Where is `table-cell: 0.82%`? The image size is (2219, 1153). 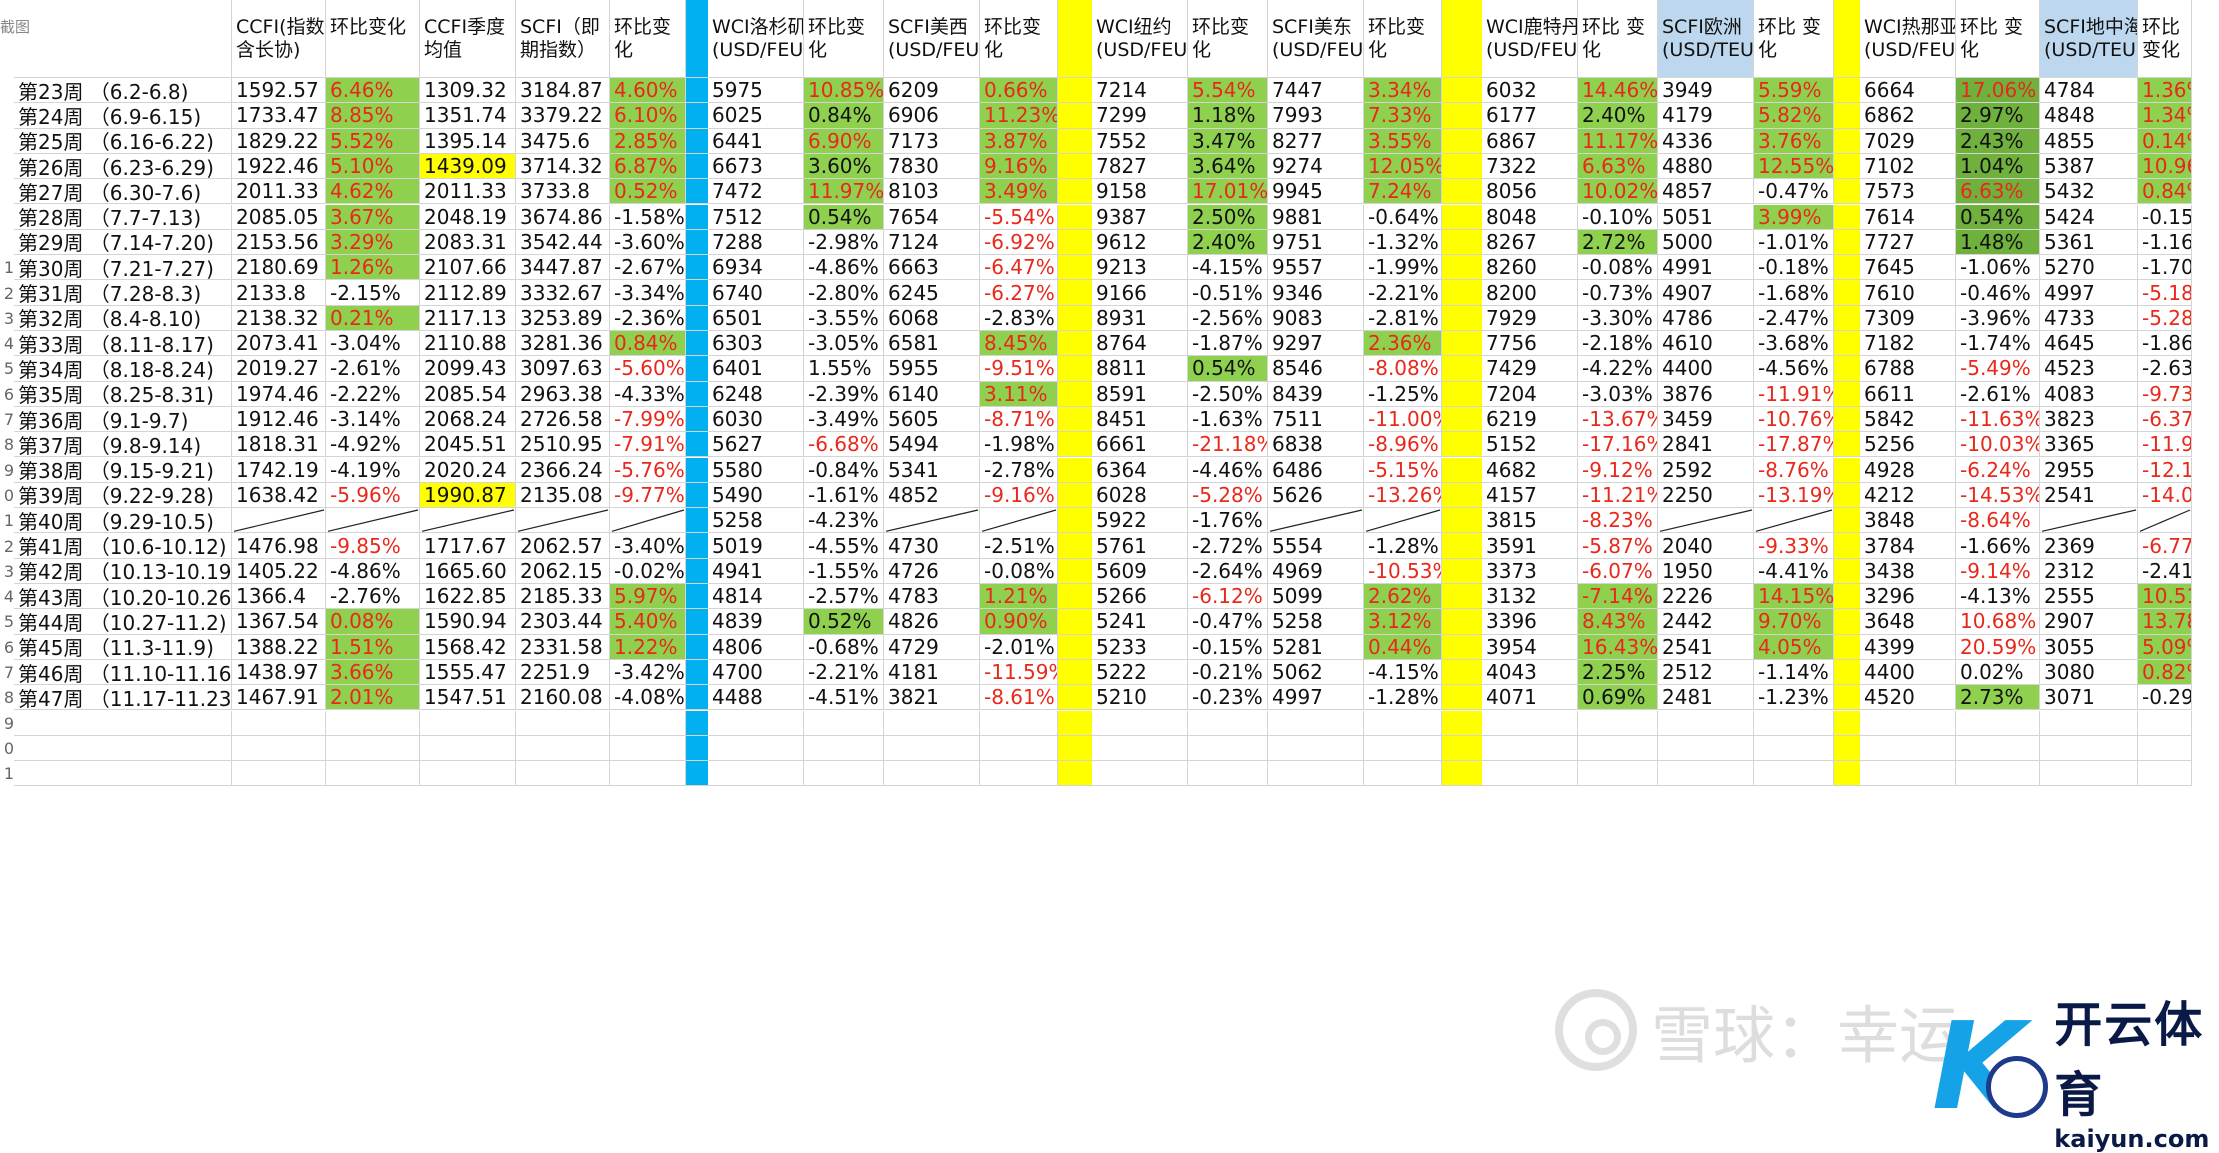 table-cell: 0.82% is located at coordinates (2165, 672).